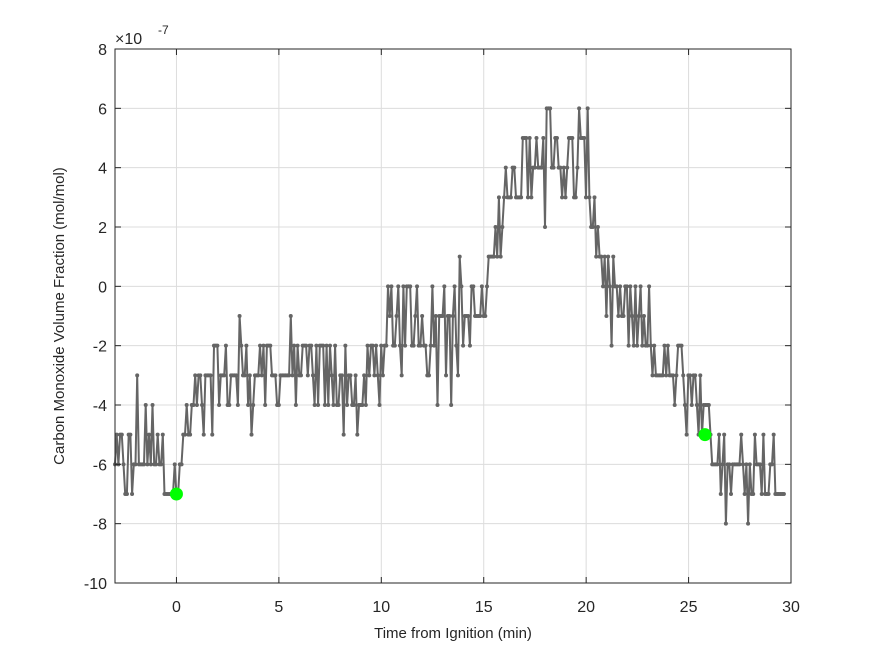 Image resolution: width=875 pixels, height=656 pixels. What do you see at coordinates (484, 607) in the screenshot?
I see `x-tick-label: 15` at bounding box center [484, 607].